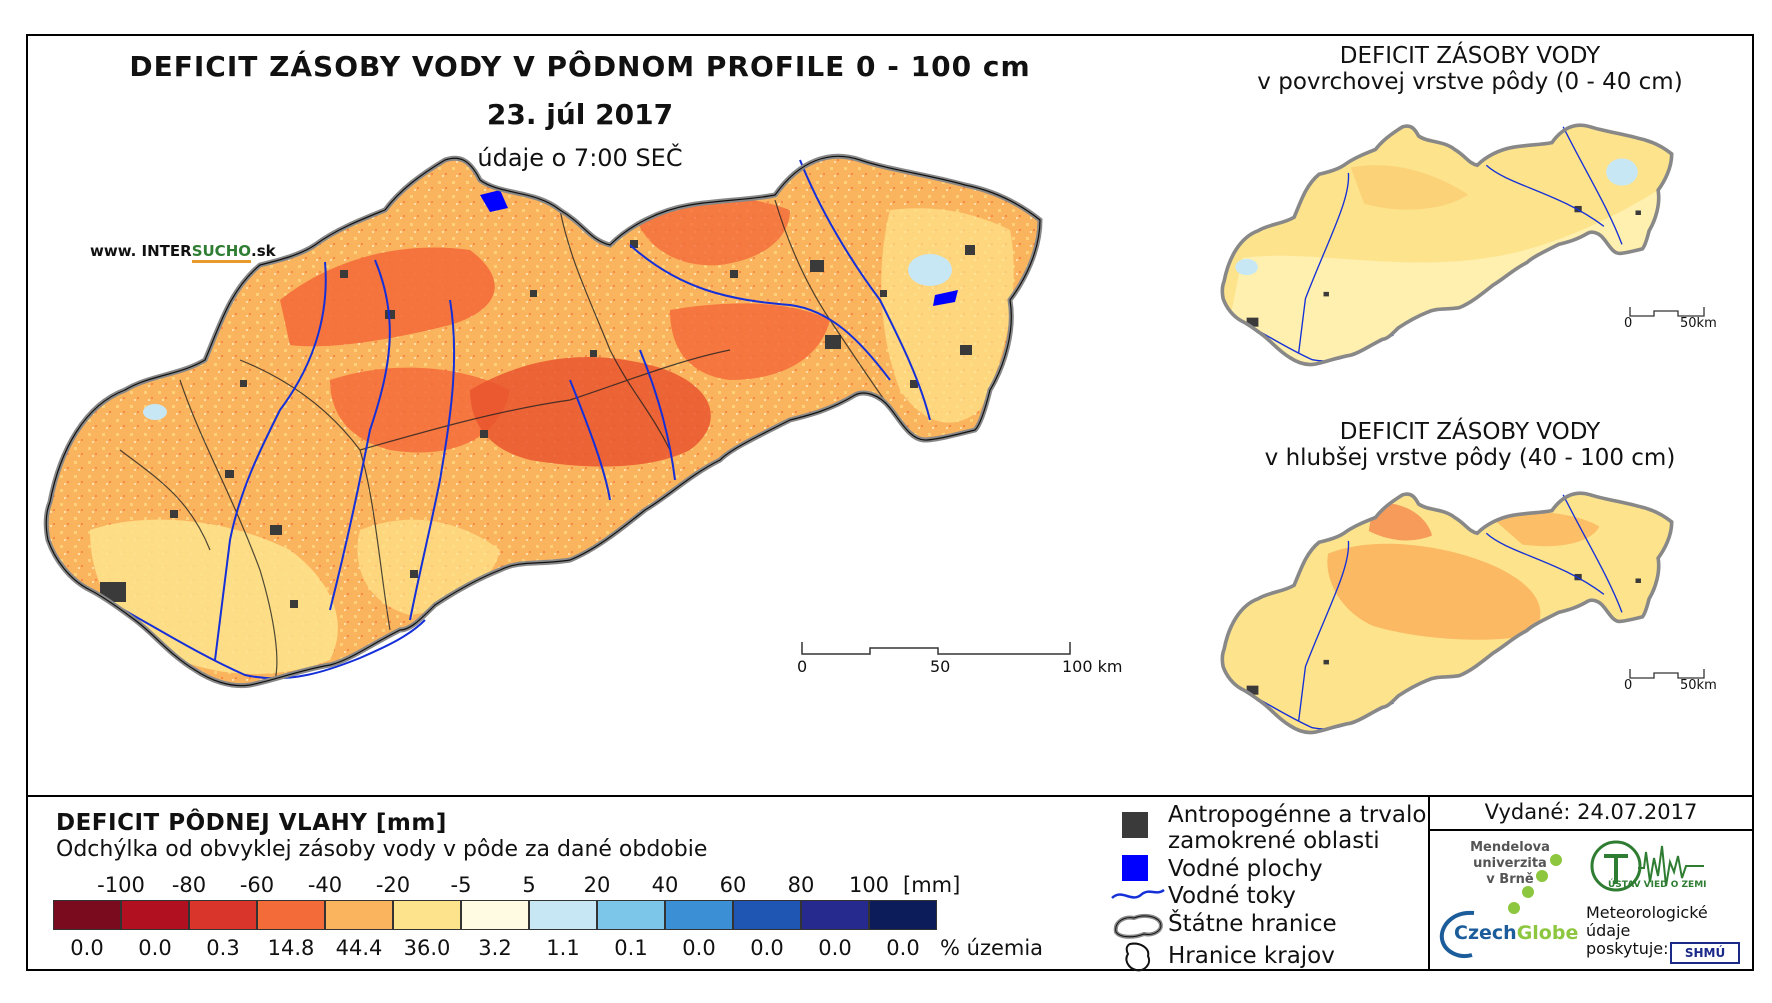 This screenshot has height=1003, width=1772. I want to click on issued-date: Vydané: 24.07.2017, so click(1591, 812).